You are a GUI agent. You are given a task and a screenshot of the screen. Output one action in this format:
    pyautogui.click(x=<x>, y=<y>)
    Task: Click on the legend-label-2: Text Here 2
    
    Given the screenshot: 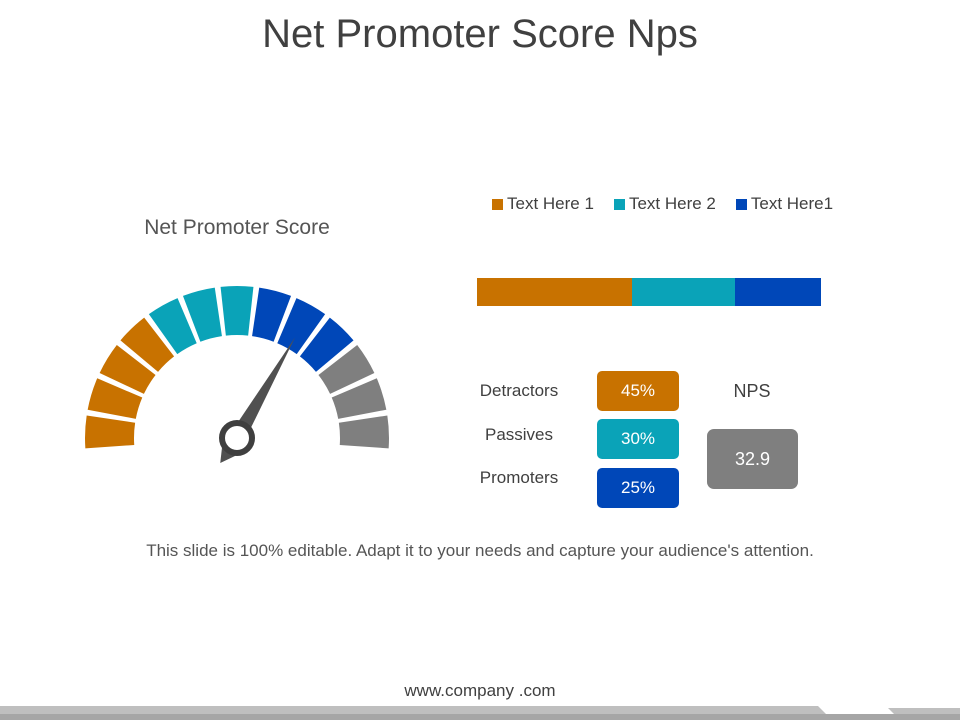 What is the action you would take?
    pyautogui.click(x=672, y=203)
    